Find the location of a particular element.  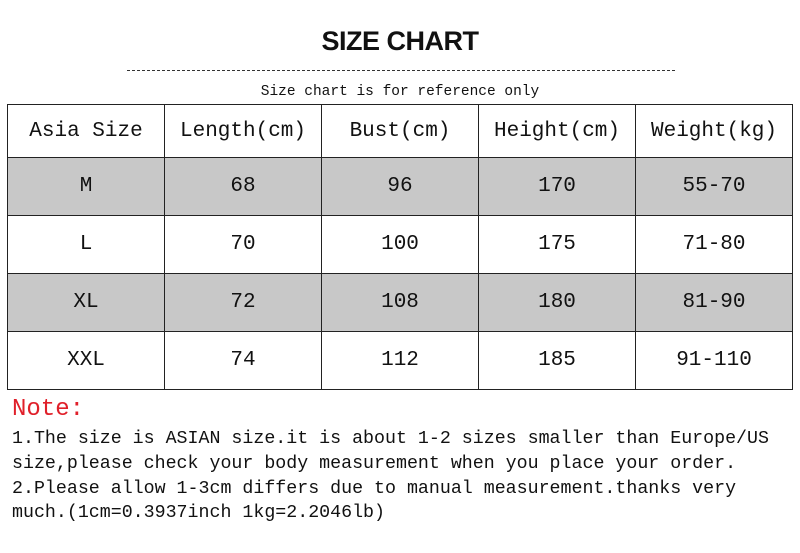

table-cell: 72 is located at coordinates (243, 302).